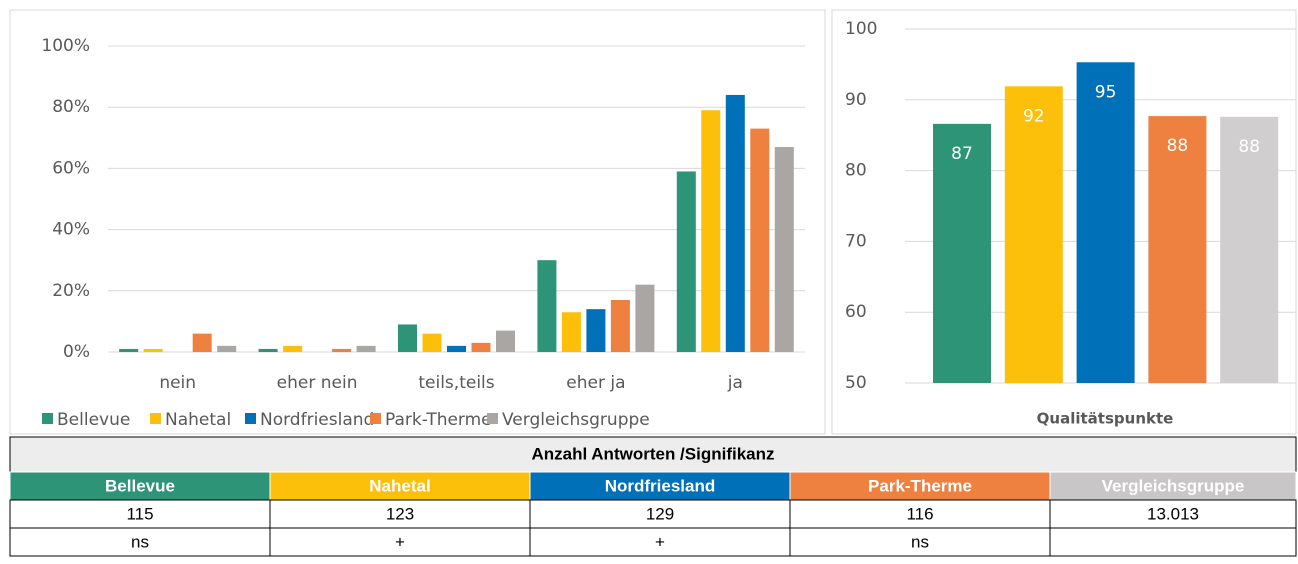  I want to click on value-label: 87, so click(962, 154).